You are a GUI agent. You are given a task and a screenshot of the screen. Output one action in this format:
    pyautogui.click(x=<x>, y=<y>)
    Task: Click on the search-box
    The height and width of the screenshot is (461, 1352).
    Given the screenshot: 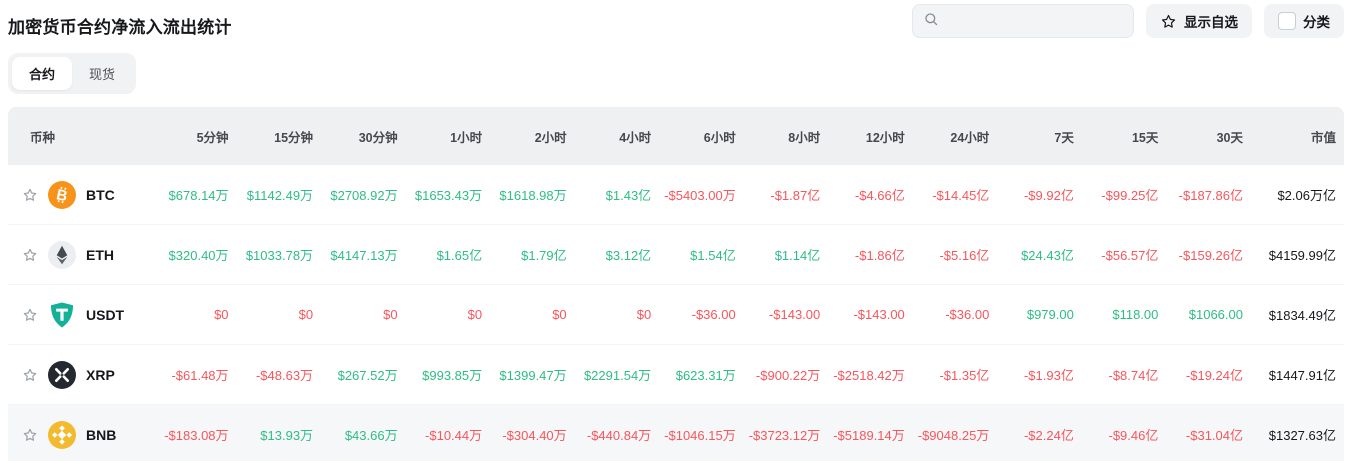 What is the action you would take?
    pyautogui.click(x=1023, y=21)
    